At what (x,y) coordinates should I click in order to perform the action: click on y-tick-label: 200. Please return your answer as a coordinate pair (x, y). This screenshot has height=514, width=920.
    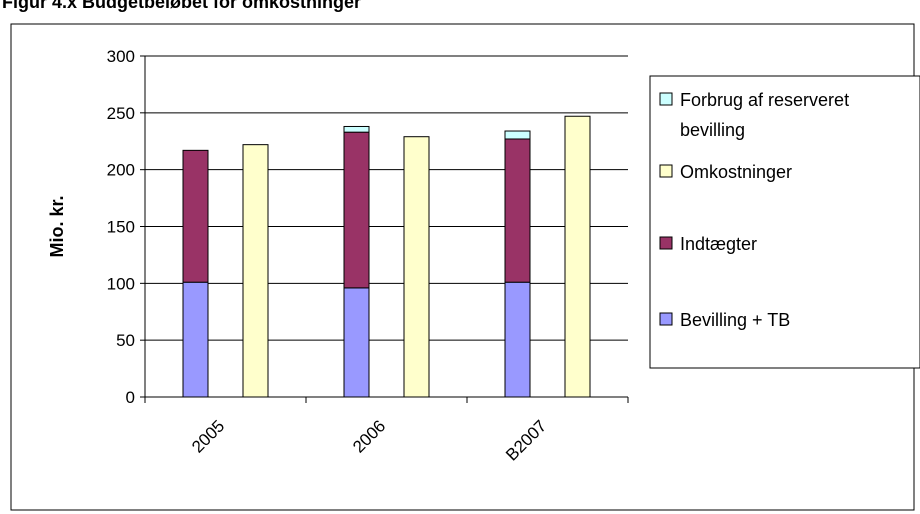
    Looking at the image, I should click on (121, 170).